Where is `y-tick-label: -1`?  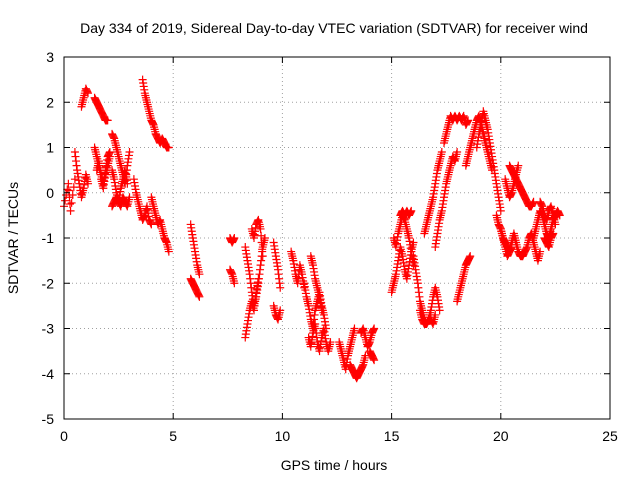 y-tick-label: -1 is located at coordinates (48, 238).